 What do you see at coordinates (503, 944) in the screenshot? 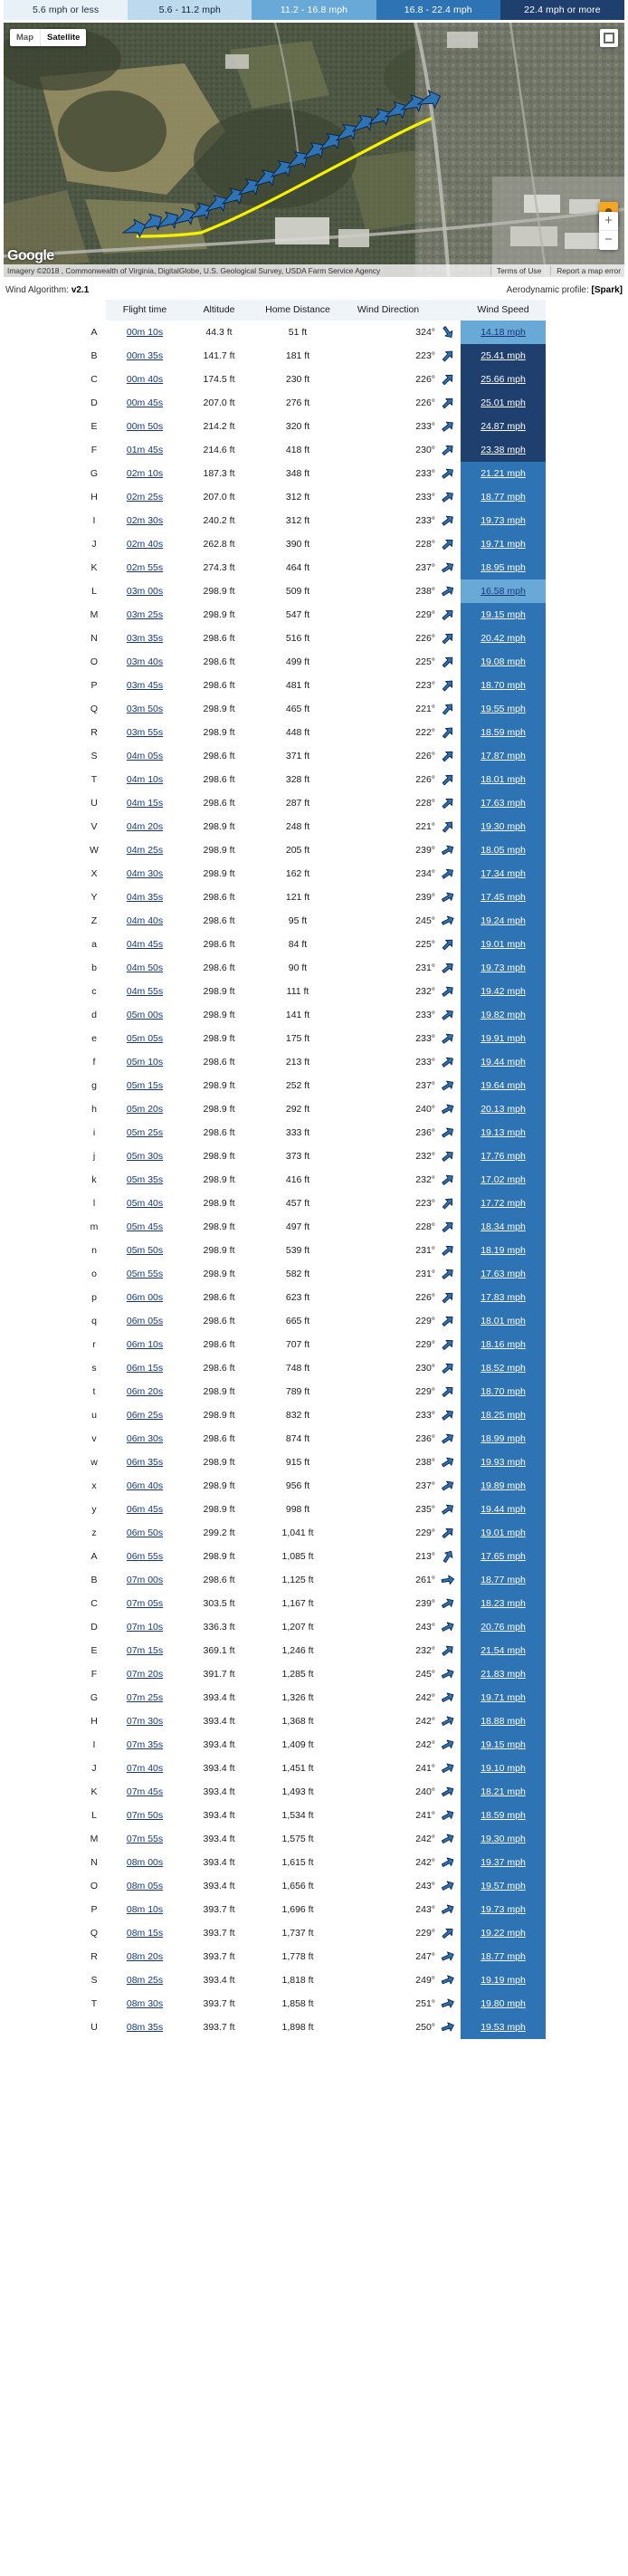
I see `cell-wind-speed: 19.01 mph` at bounding box center [503, 944].